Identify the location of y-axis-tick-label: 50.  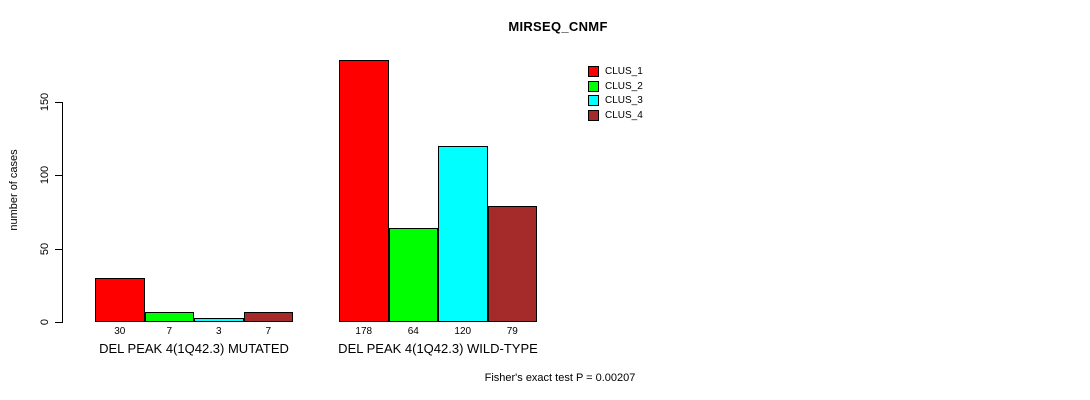
(45, 248).